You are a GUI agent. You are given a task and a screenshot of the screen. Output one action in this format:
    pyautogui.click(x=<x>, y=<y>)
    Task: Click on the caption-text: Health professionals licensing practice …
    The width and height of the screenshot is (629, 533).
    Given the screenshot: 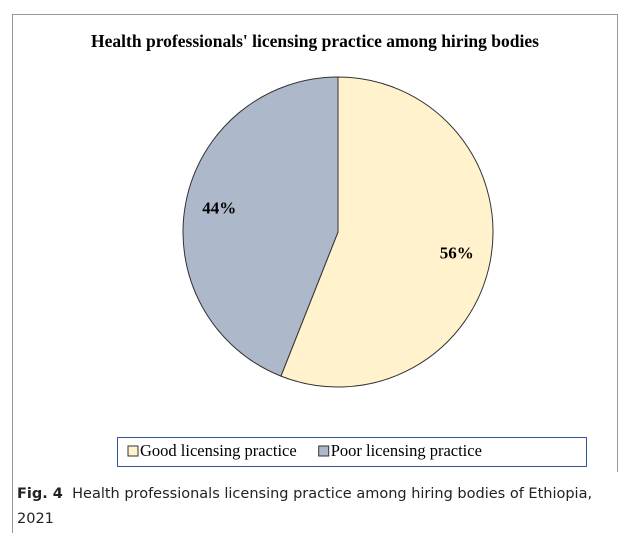 What is the action you would take?
    pyautogui.click(x=305, y=506)
    